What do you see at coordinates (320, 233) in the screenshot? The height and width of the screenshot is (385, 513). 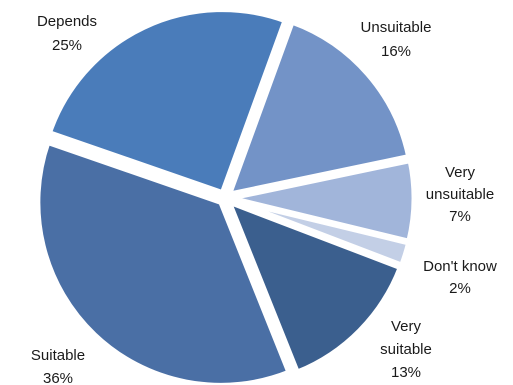 I see `pie-slice-don-t-know` at bounding box center [320, 233].